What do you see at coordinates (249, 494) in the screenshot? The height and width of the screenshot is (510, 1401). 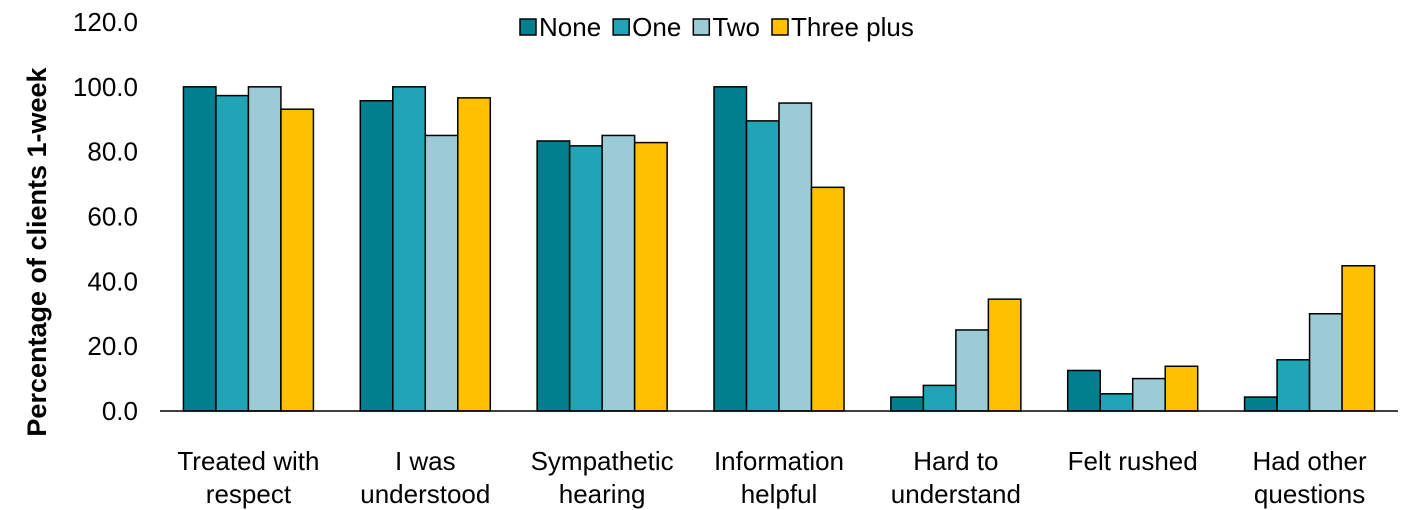 I see `x-category-label: respect` at bounding box center [249, 494].